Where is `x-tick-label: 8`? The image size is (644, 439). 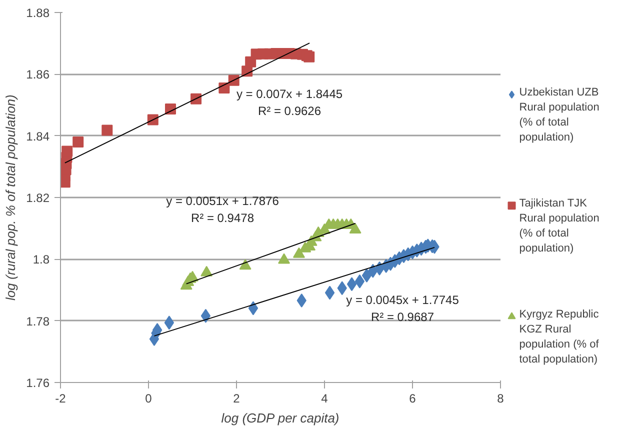
x-tick-label: 8 is located at coordinates (500, 399).